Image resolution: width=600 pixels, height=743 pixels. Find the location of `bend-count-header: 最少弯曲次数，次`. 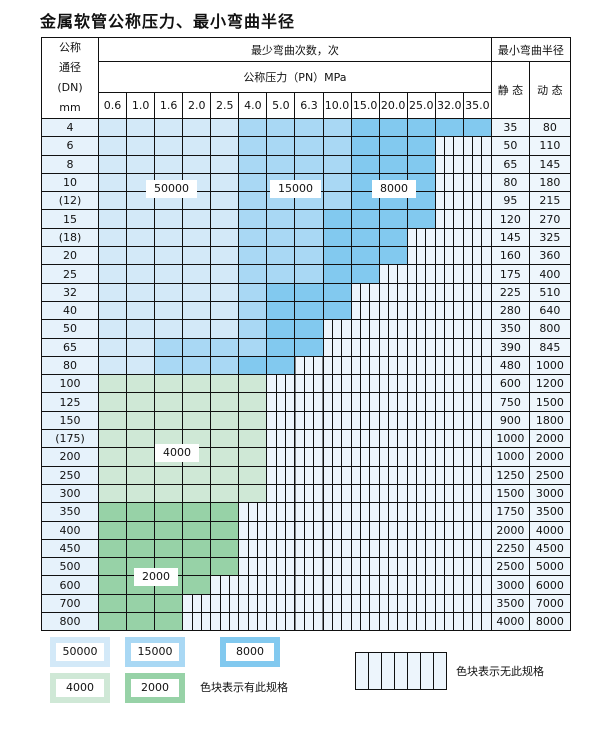

bend-count-header: 最少弯曲次数，次 is located at coordinates (295, 49).